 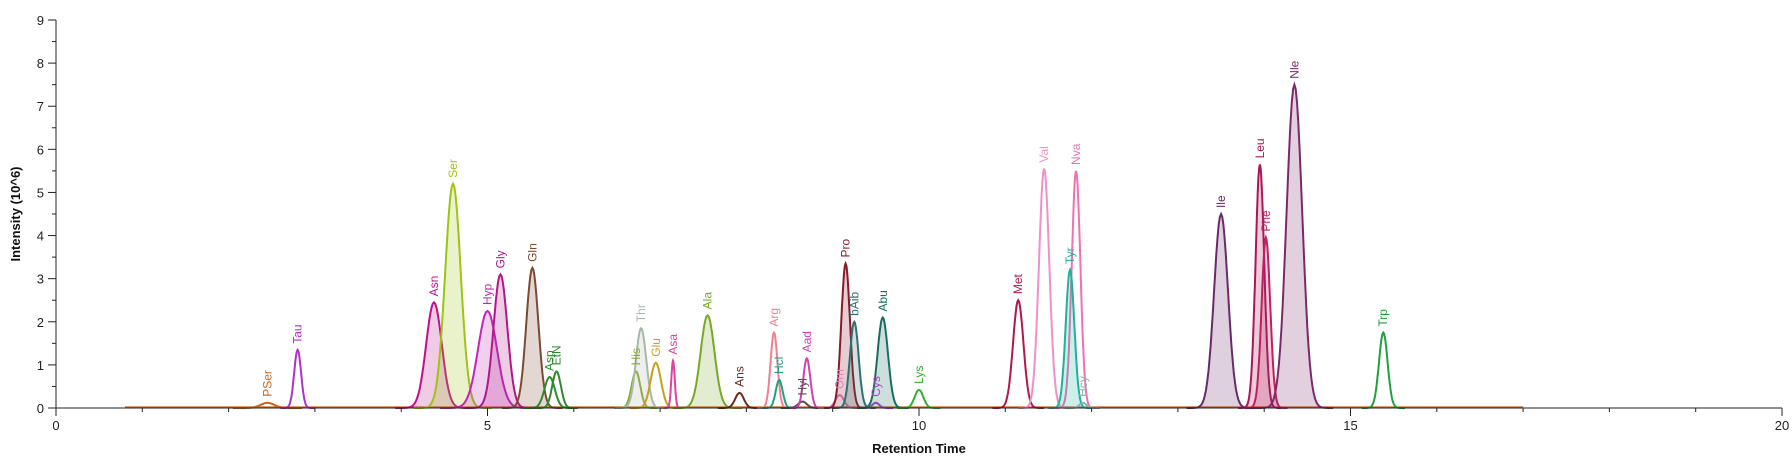 What do you see at coordinates (267, 383) in the screenshot?
I see `peak-label-pser: PSer` at bounding box center [267, 383].